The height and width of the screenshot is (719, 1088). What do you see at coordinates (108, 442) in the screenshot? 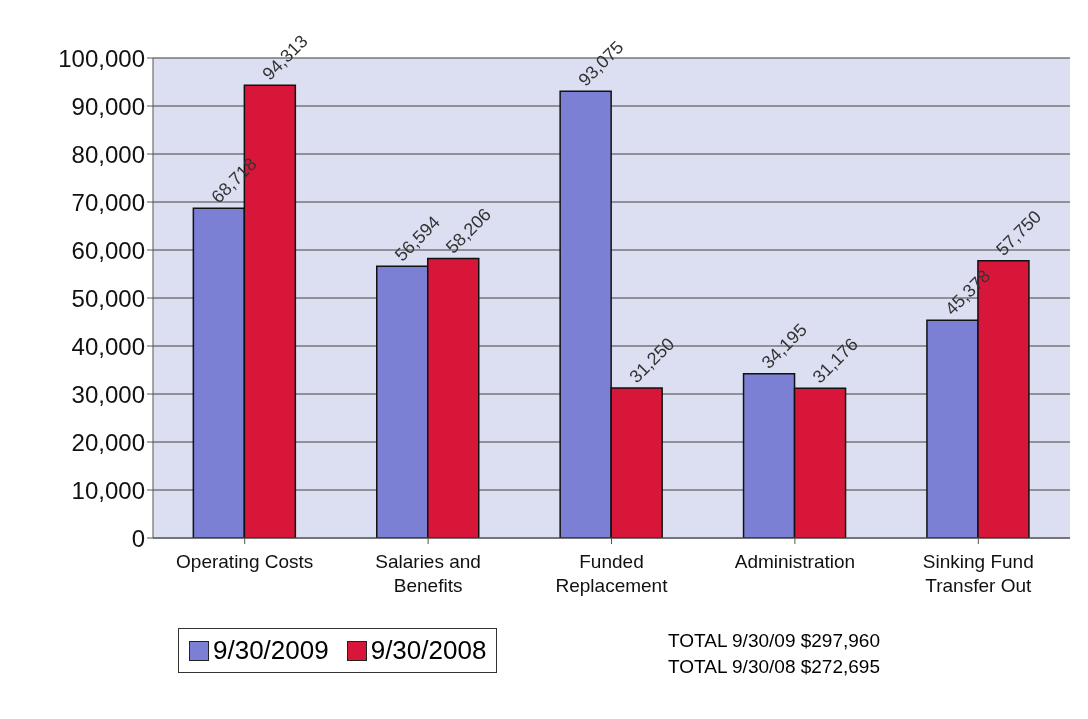
I see `y-tick-label: 20,000` at bounding box center [108, 442].